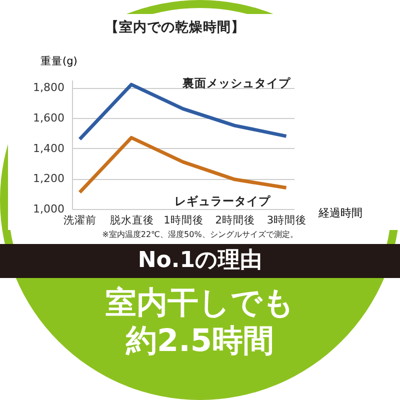 The width and height of the screenshot is (400, 400). I want to click on line-series, so click(183, 165).